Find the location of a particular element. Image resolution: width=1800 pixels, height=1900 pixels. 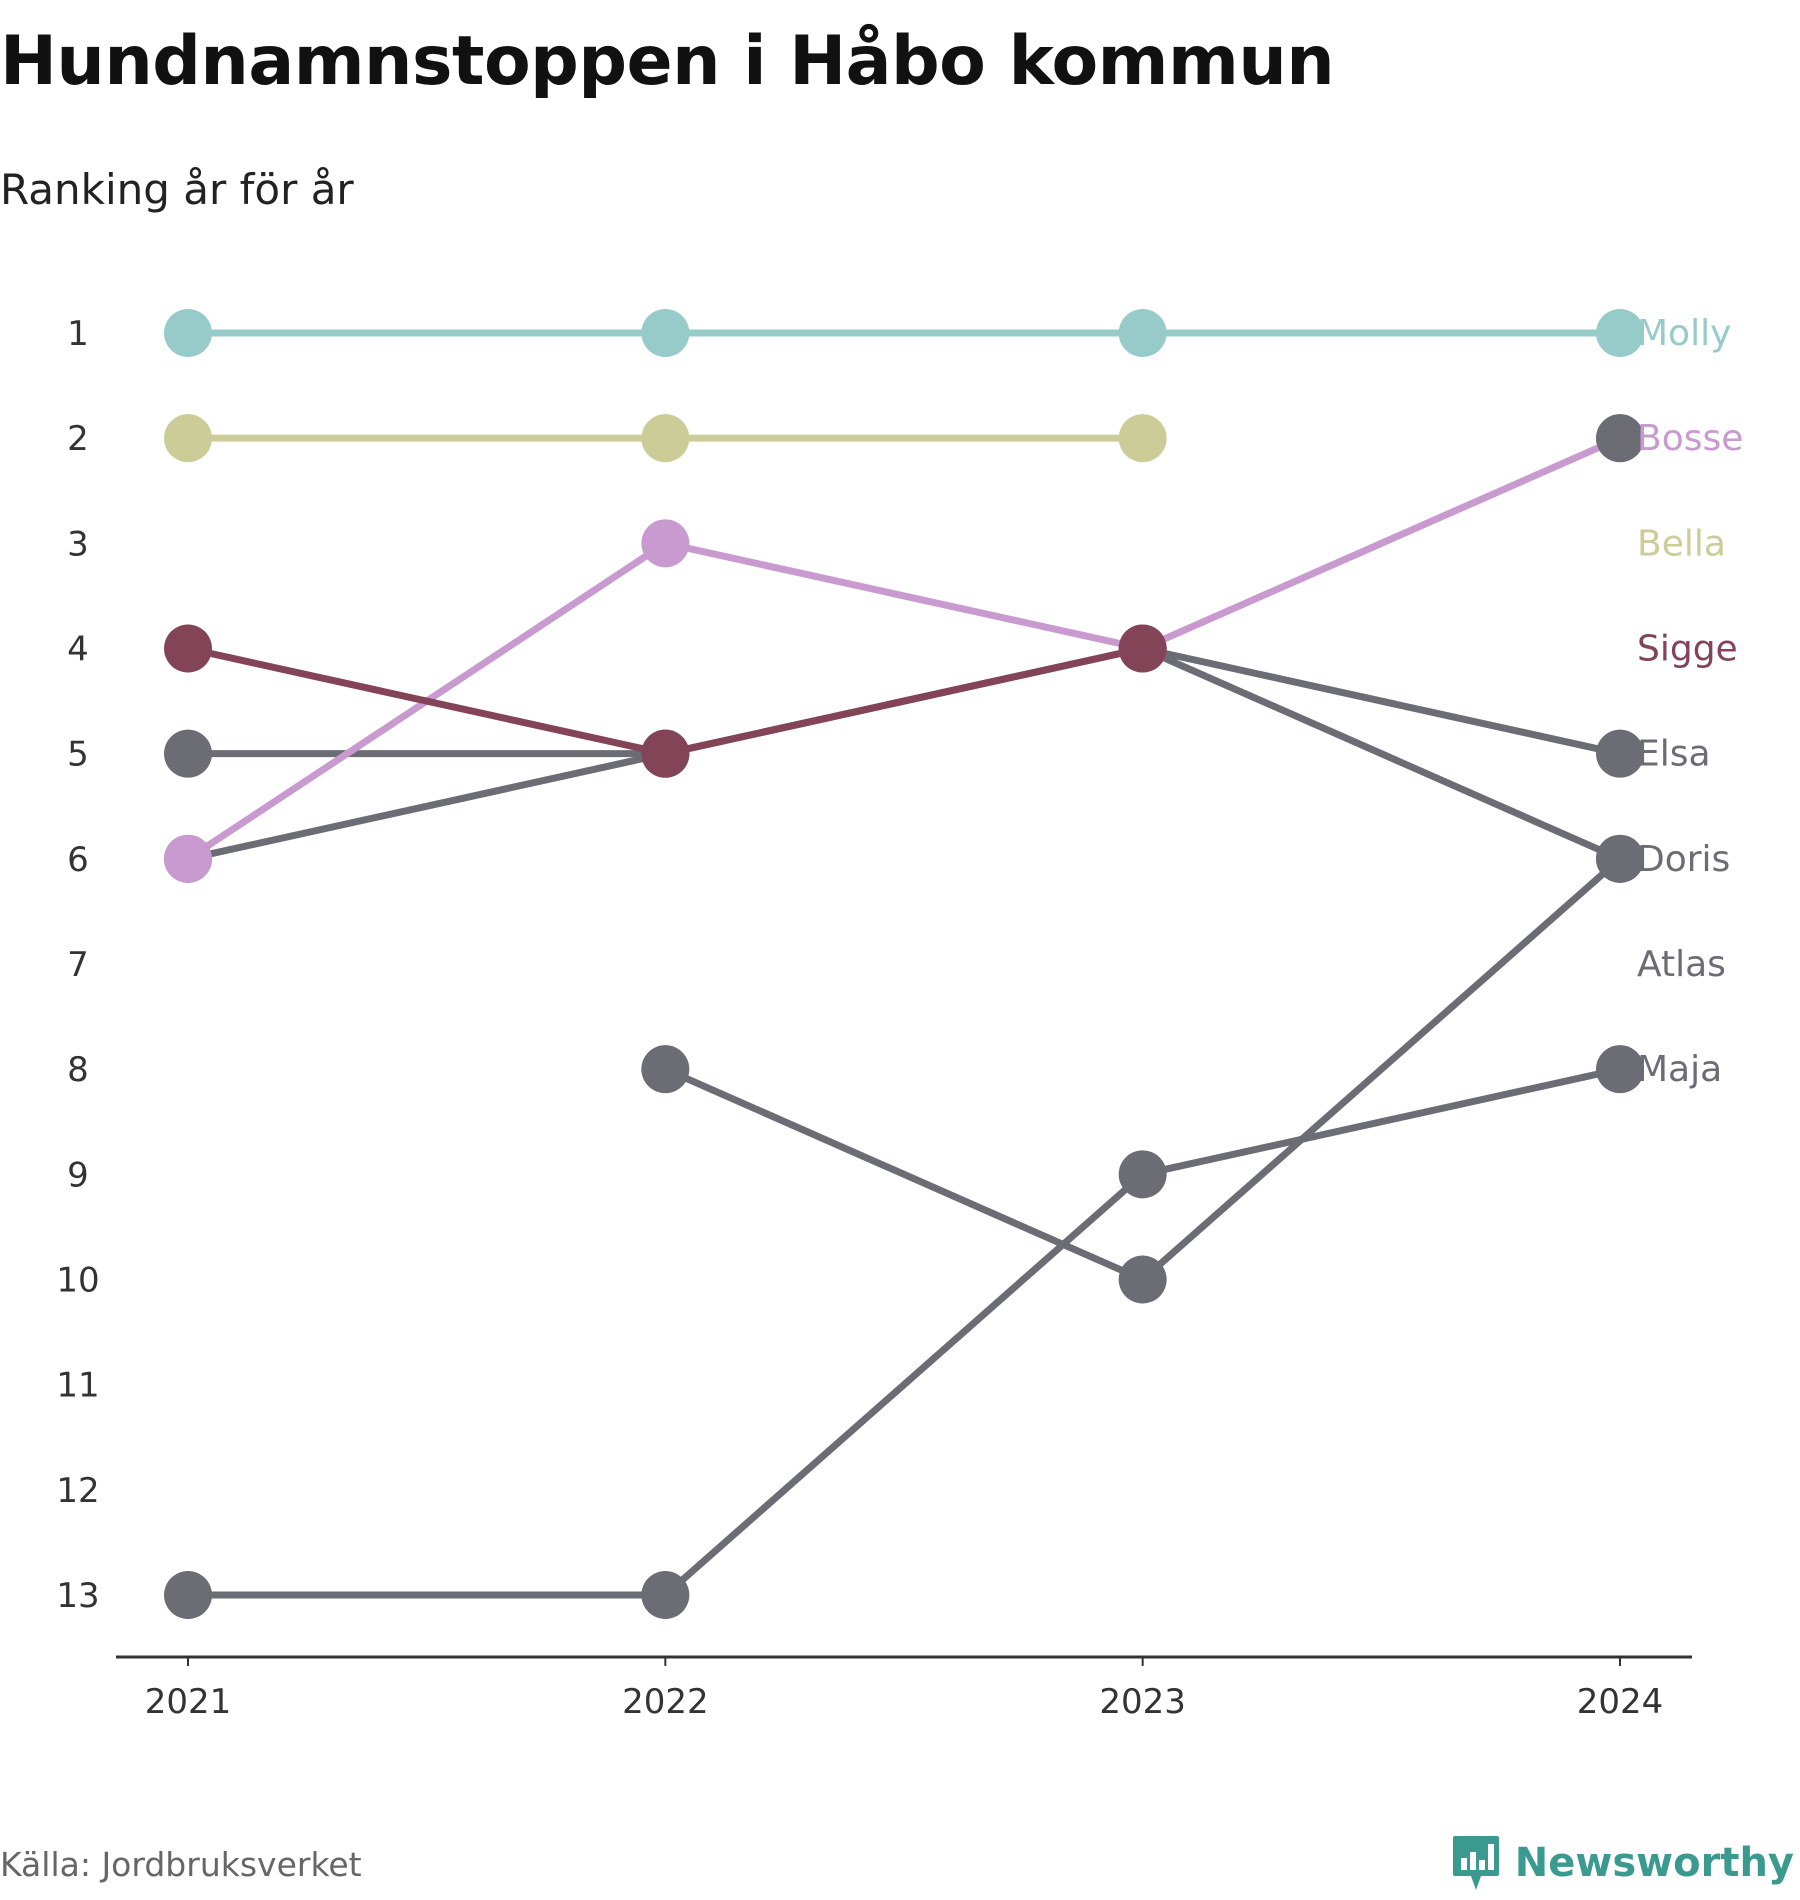

points-maja is located at coordinates (1142, 1069).